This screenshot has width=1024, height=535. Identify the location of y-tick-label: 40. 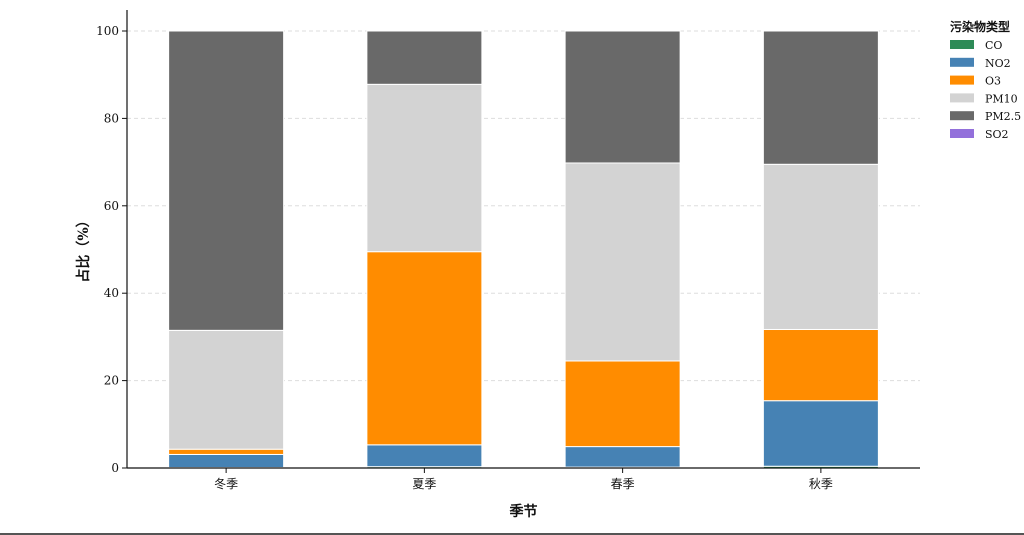
(111, 293).